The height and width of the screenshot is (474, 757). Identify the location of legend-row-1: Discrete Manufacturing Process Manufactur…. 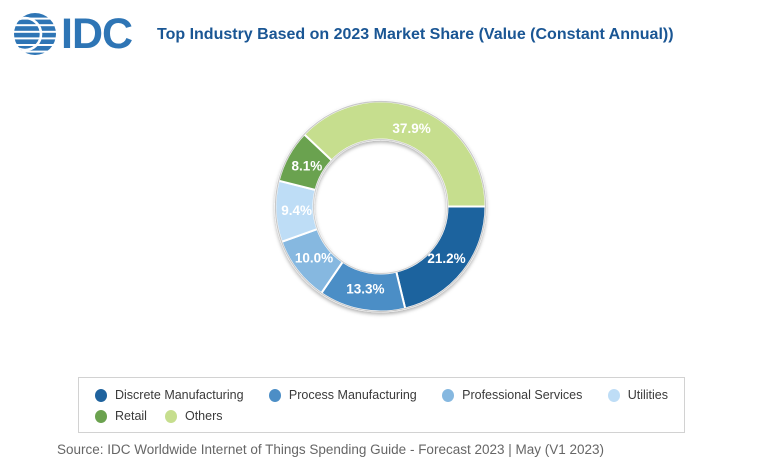
(381, 395).